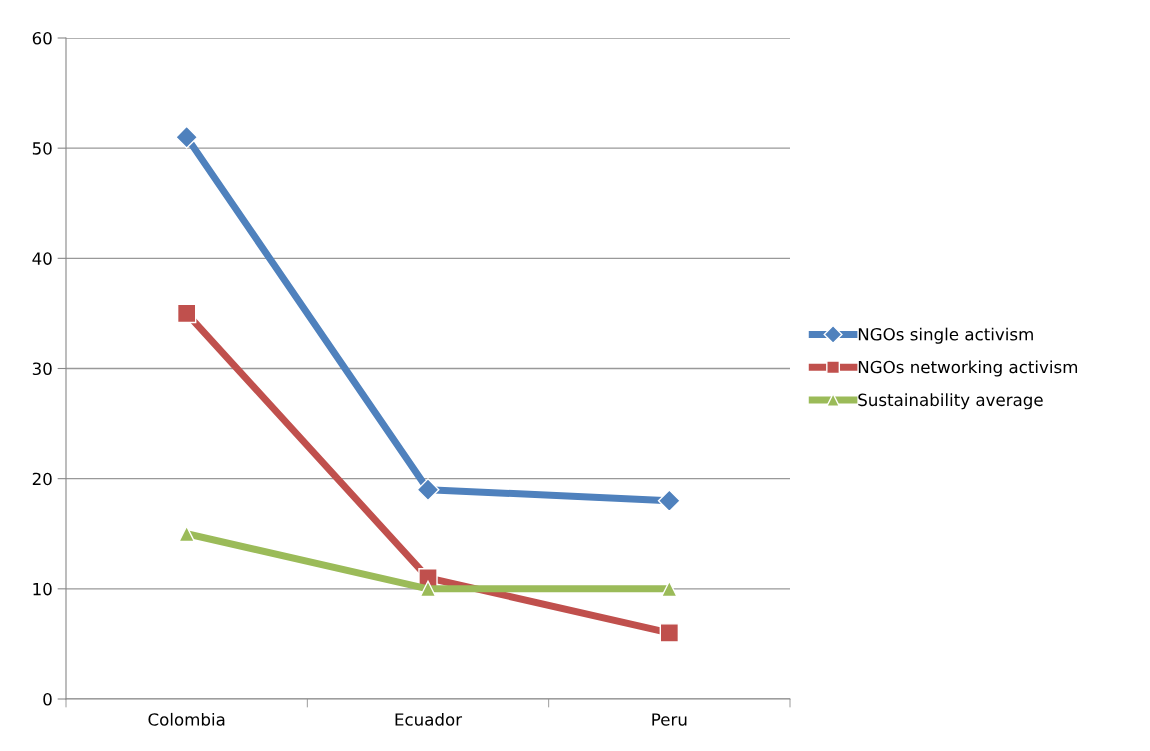 This screenshot has width=1150, height=751. What do you see at coordinates (968, 368) in the screenshot?
I see `legend-label: NGOs networking activism` at bounding box center [968, 368].